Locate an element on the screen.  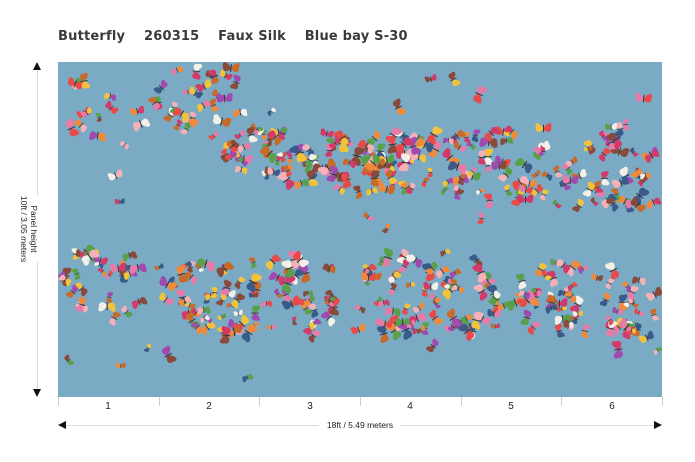
panel-number: 1 is located at coordinates (108, 406).